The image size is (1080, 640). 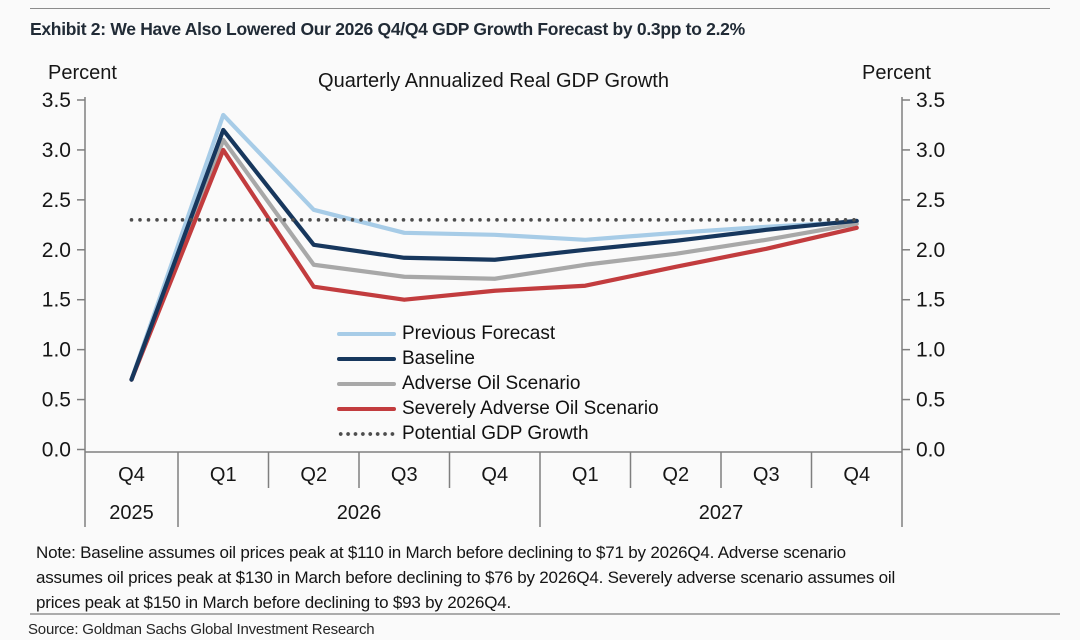 I want to click on x-year-label: 2025, so click(x=131, y=513).